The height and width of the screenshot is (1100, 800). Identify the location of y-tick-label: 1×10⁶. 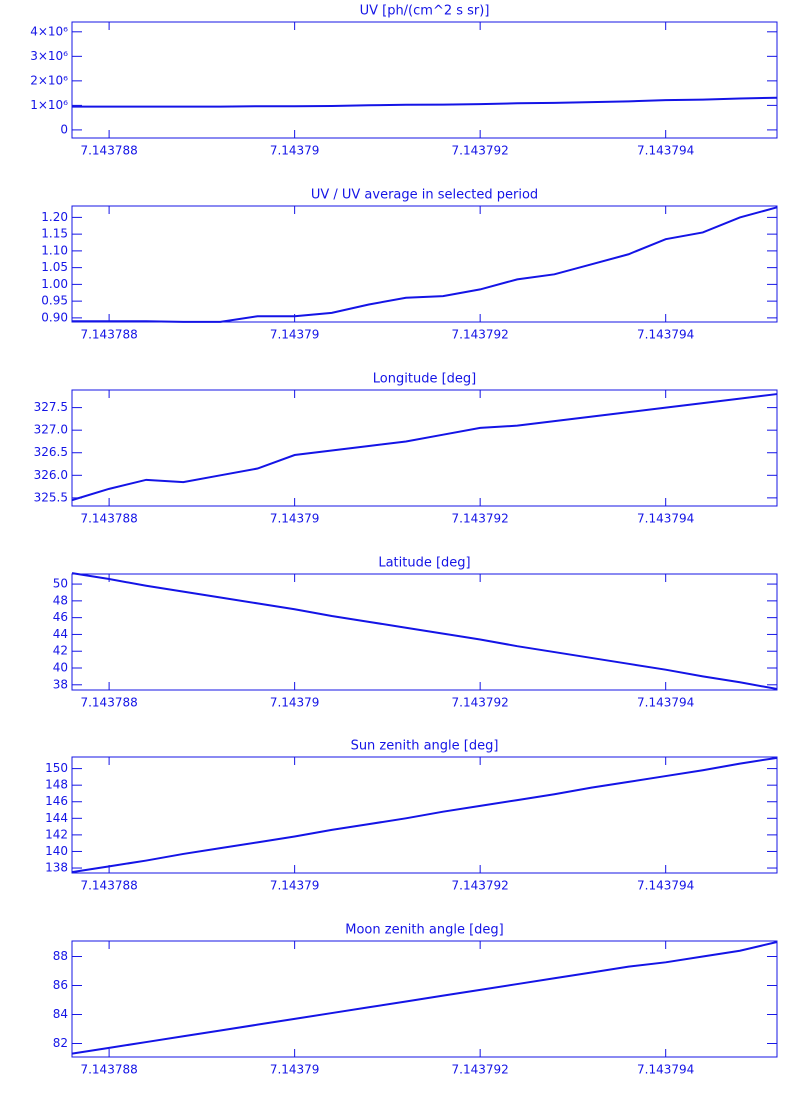
(49, 105).